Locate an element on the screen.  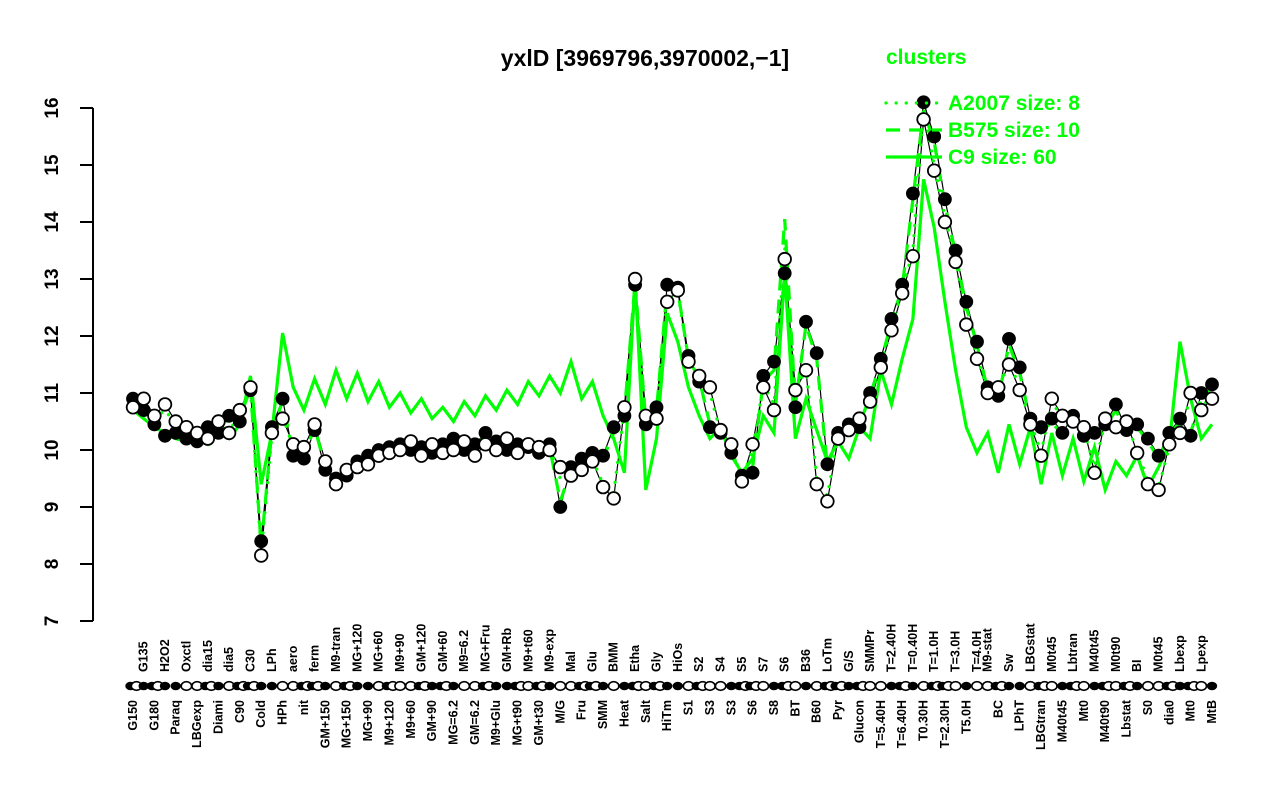
x-axis-label: S2 is located at coordinates (699, 664).